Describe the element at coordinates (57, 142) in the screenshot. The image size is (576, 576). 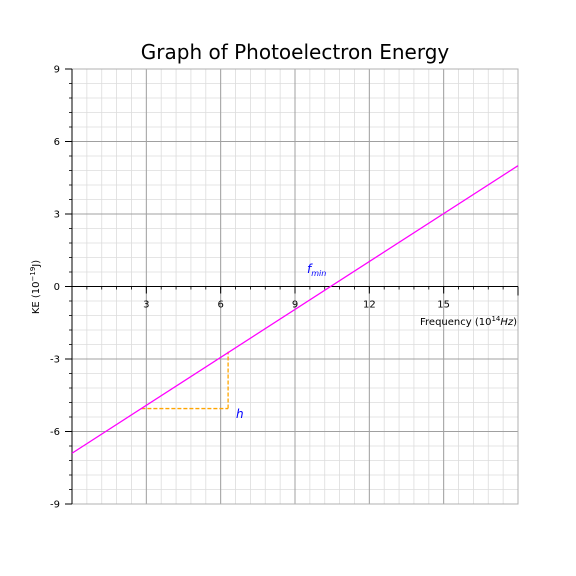
I see `y-tick-label: 6` at that location.